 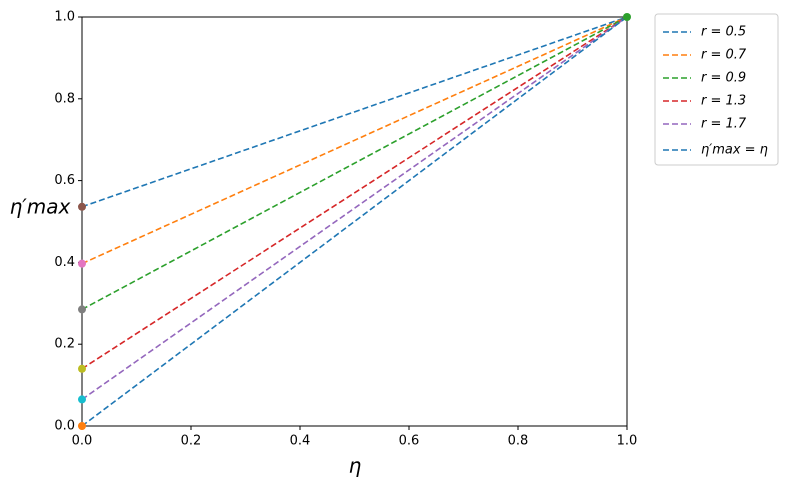 What do you see at coordinates (716, 89) in the screenshot?
I see `legend-box` at bounding box center [716, 89].